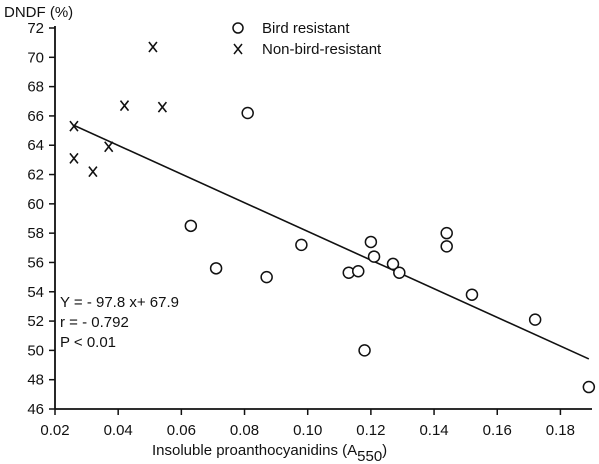  I want to click on correlation-coefficient: r = - 0.792, so click(94, 322).